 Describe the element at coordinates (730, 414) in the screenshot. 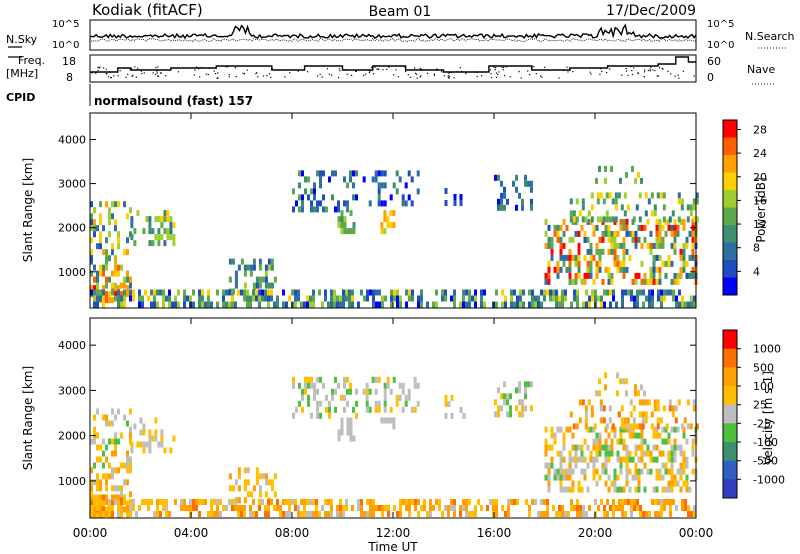

I see `colorbar-segment` at that location.